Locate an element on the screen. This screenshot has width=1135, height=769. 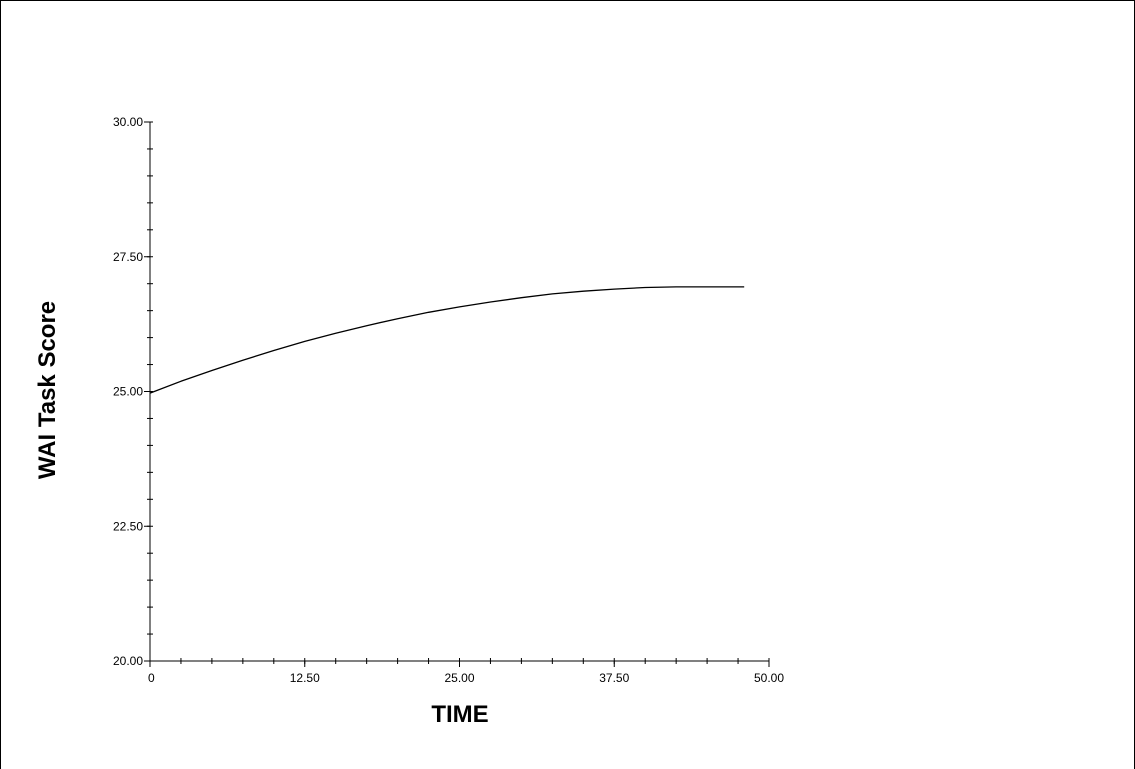
y-tick-label: 27.50 is located at coordinates (128, 257).